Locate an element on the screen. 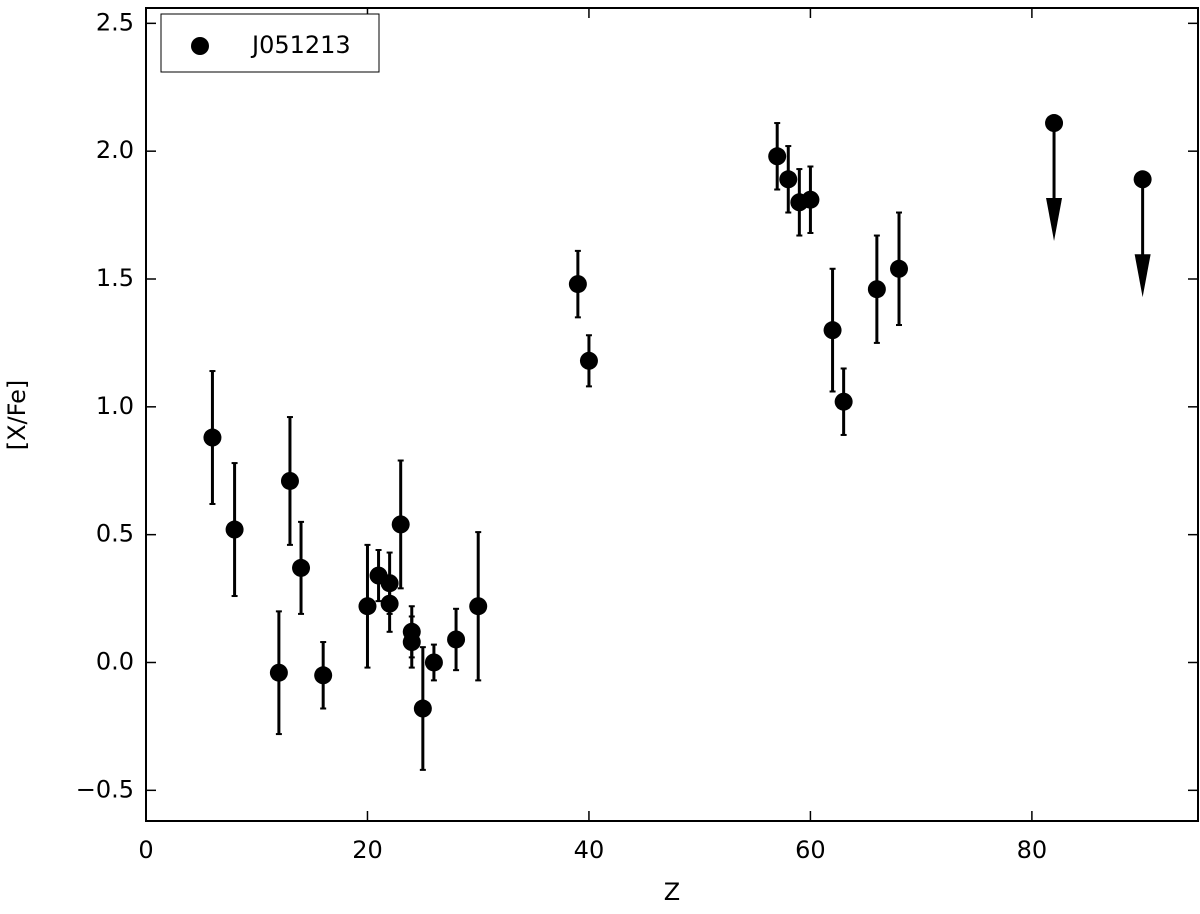 Image resolution: width=1200 pixels, height=914 pixels. y-tick-label: 2.0 is located at coordinates (115, 150).